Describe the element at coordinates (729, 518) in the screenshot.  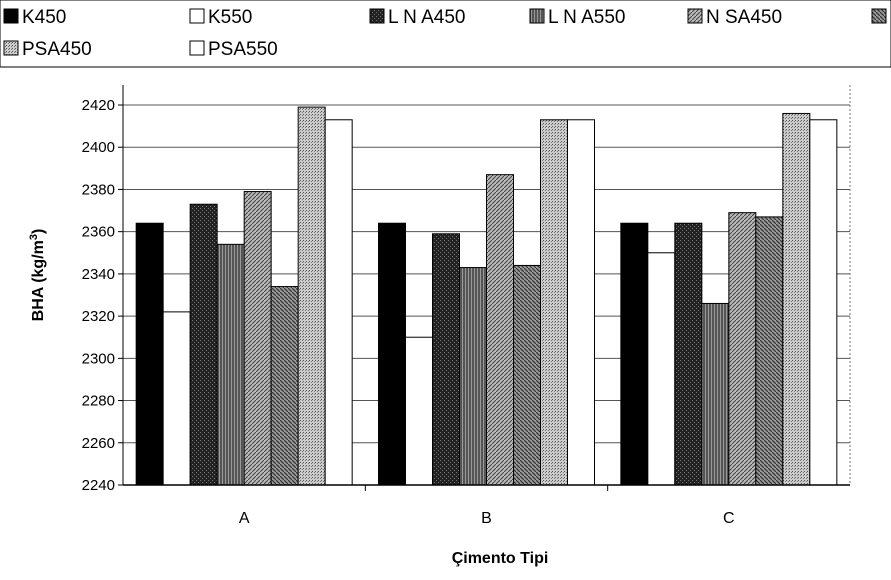
I see `x-category-label: C` at that location.